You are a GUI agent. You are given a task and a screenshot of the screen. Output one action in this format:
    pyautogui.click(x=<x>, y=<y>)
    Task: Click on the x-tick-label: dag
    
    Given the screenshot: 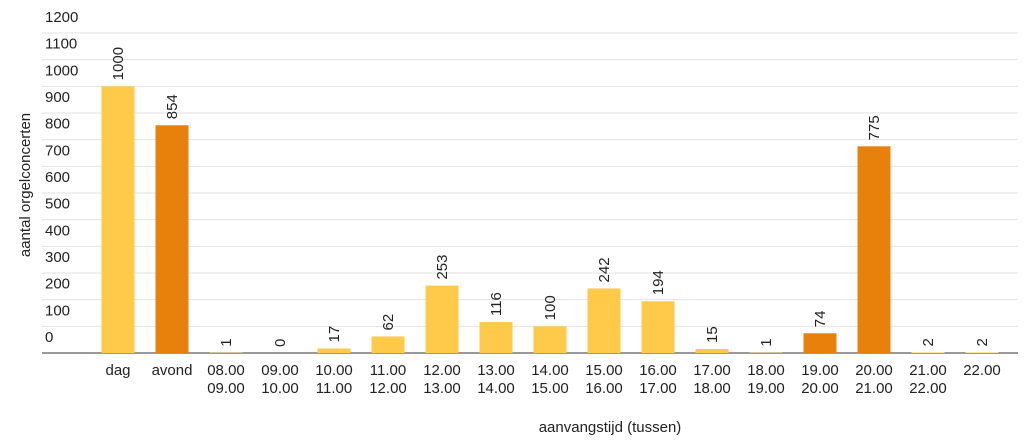 What is the action you would take?
    pyautogui.click(x=117, y=370)
    